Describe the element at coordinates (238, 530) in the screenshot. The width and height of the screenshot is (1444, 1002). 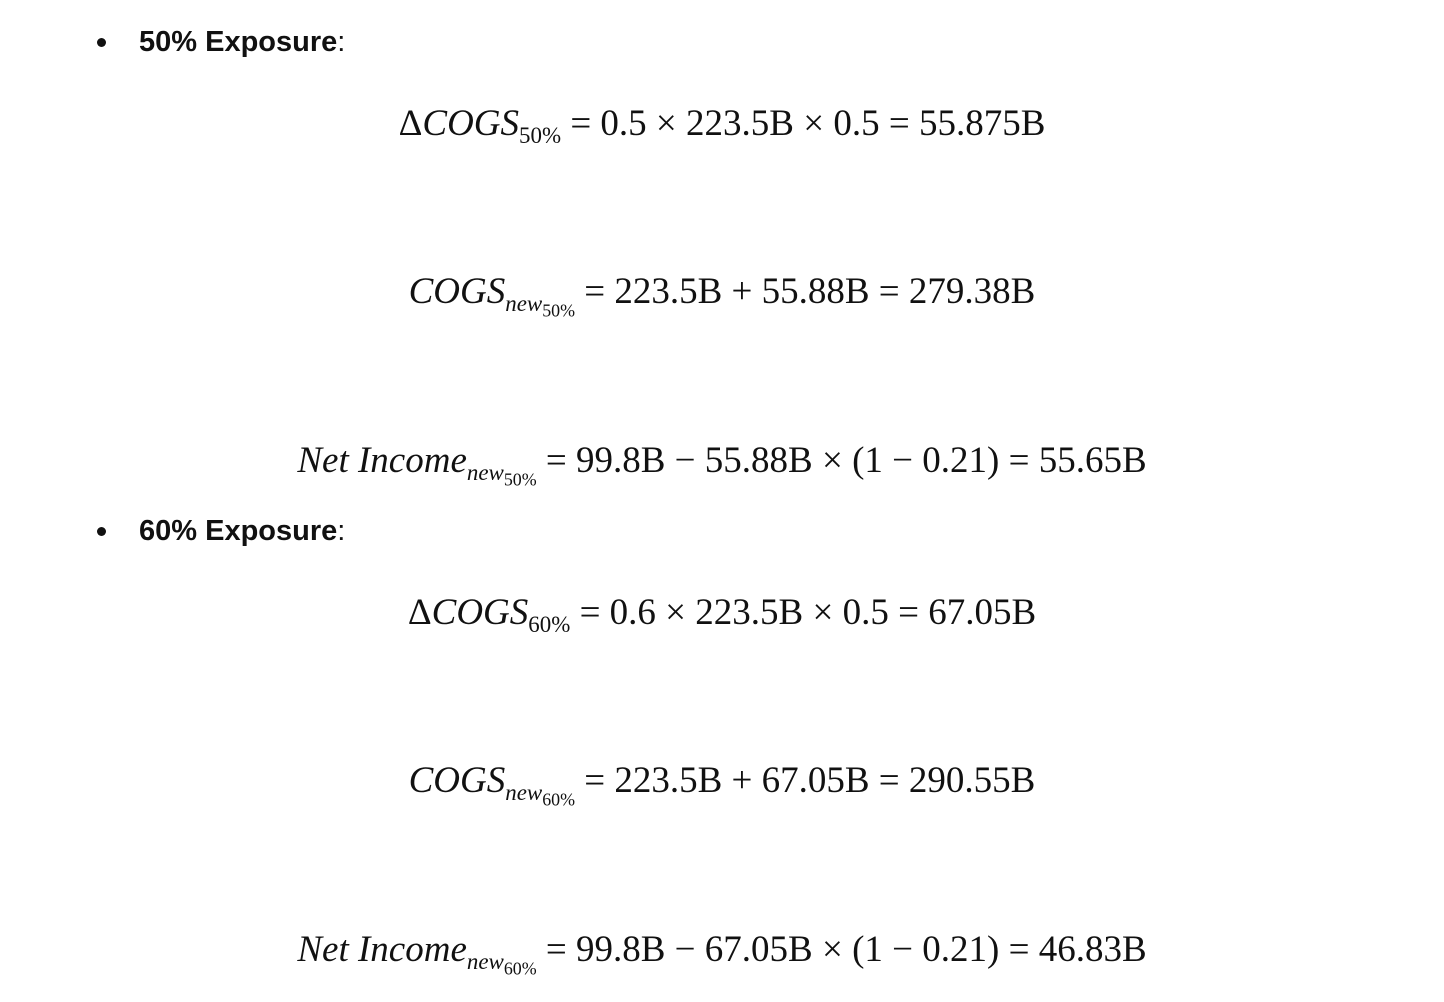
I see `bullet-label: 60% Exposure` at that location.